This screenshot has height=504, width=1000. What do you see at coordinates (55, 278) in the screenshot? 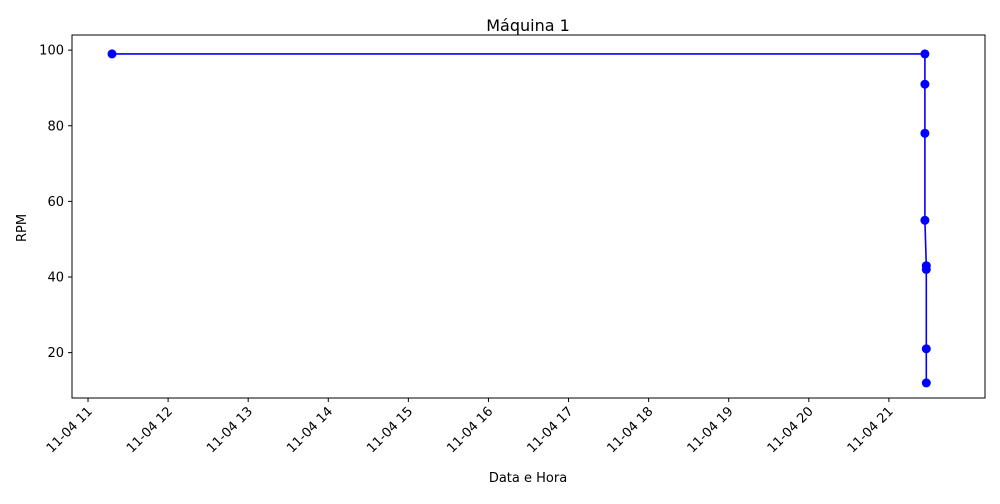
I see `y-tick-label: 40` at bounding box center [55, 278].